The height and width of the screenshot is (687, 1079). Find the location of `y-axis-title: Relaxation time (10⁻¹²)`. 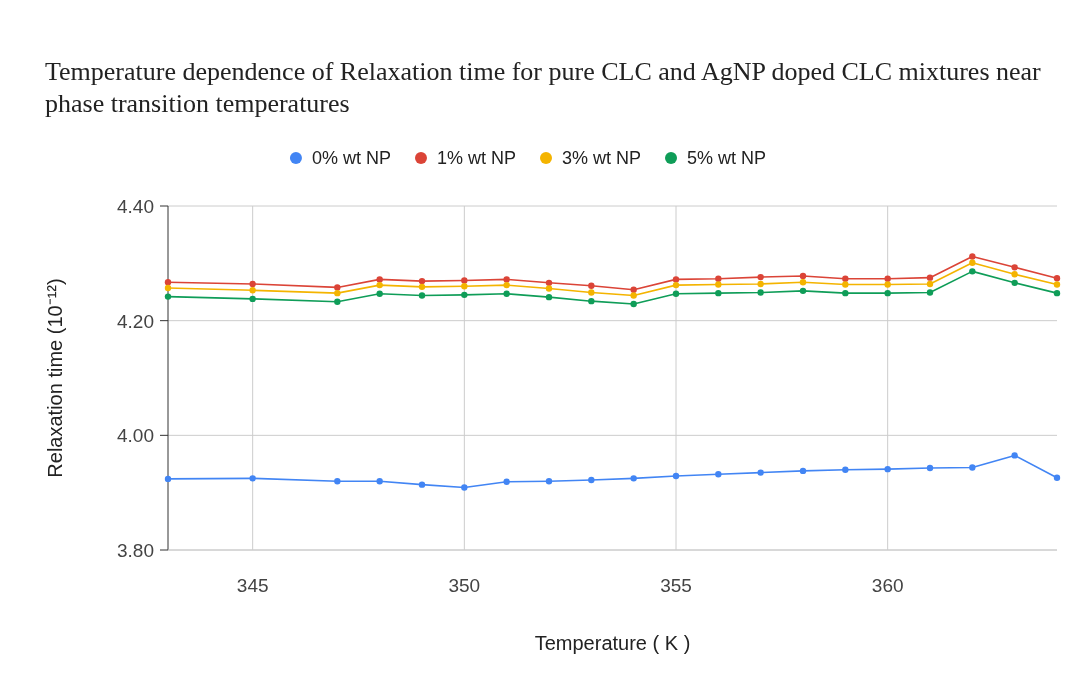

y-axis-title: Relaxation time (10⁻¹²) is located at coordinates (55, 378).